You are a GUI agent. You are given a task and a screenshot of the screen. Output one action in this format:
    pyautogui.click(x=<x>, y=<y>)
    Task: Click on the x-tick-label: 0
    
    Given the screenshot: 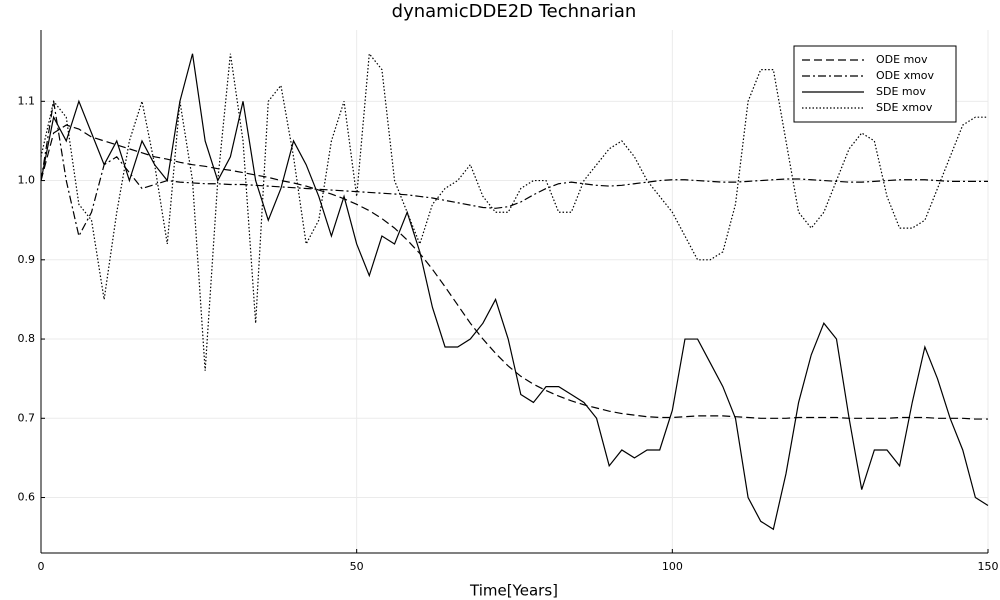 What is the action you would take?
    pyautogui.click(x=41, y=566)
    